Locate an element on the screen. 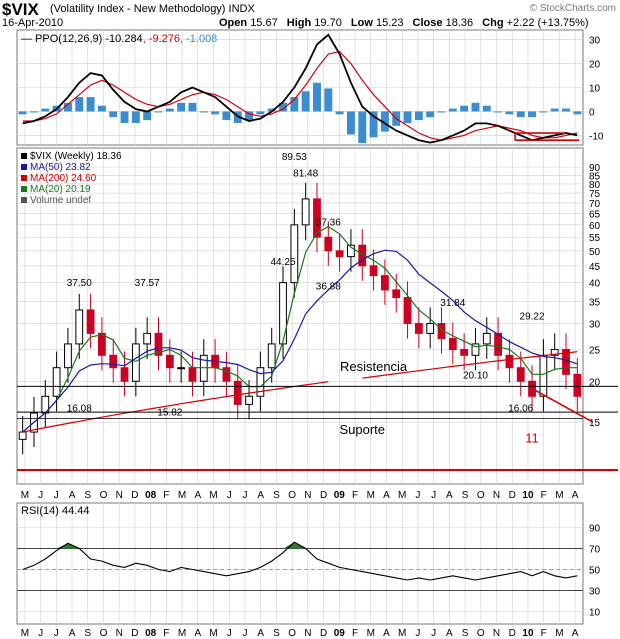 Image resolution: width=620 pixels, height=639 pixels. high-value: 19.70 is located at coordinates (328, 23).